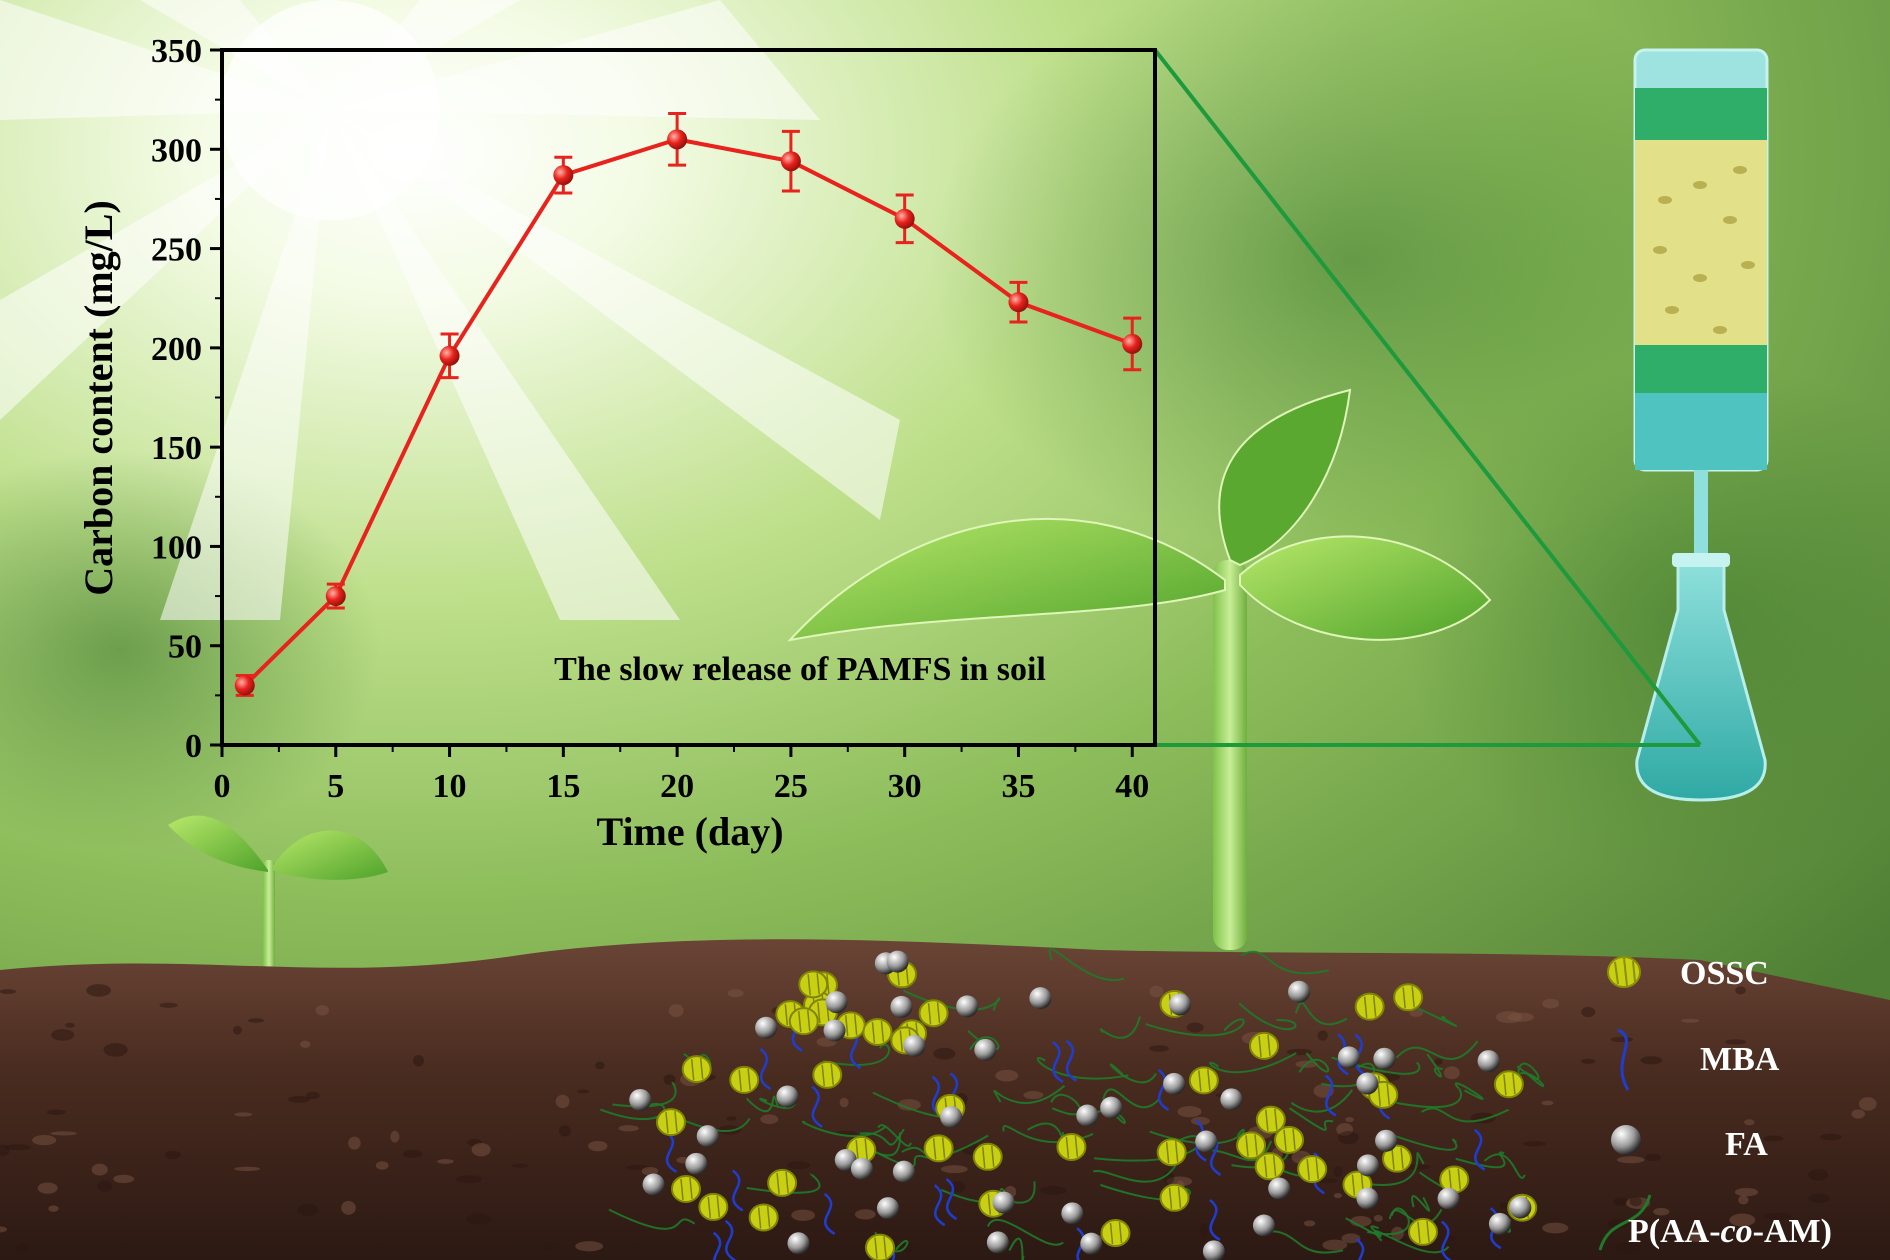 The width and height of the screenshot is (1890, 1260). I want to click on legend: OSSC MBA FA P(AA-co-AM), so click(1715, 1103).